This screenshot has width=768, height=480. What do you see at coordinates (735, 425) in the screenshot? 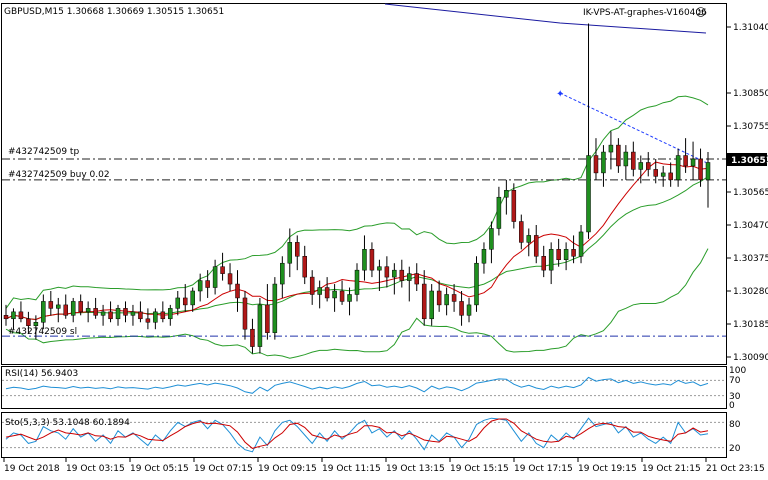
I see `sto-level-80: 80` at bounding box center [735, 425].